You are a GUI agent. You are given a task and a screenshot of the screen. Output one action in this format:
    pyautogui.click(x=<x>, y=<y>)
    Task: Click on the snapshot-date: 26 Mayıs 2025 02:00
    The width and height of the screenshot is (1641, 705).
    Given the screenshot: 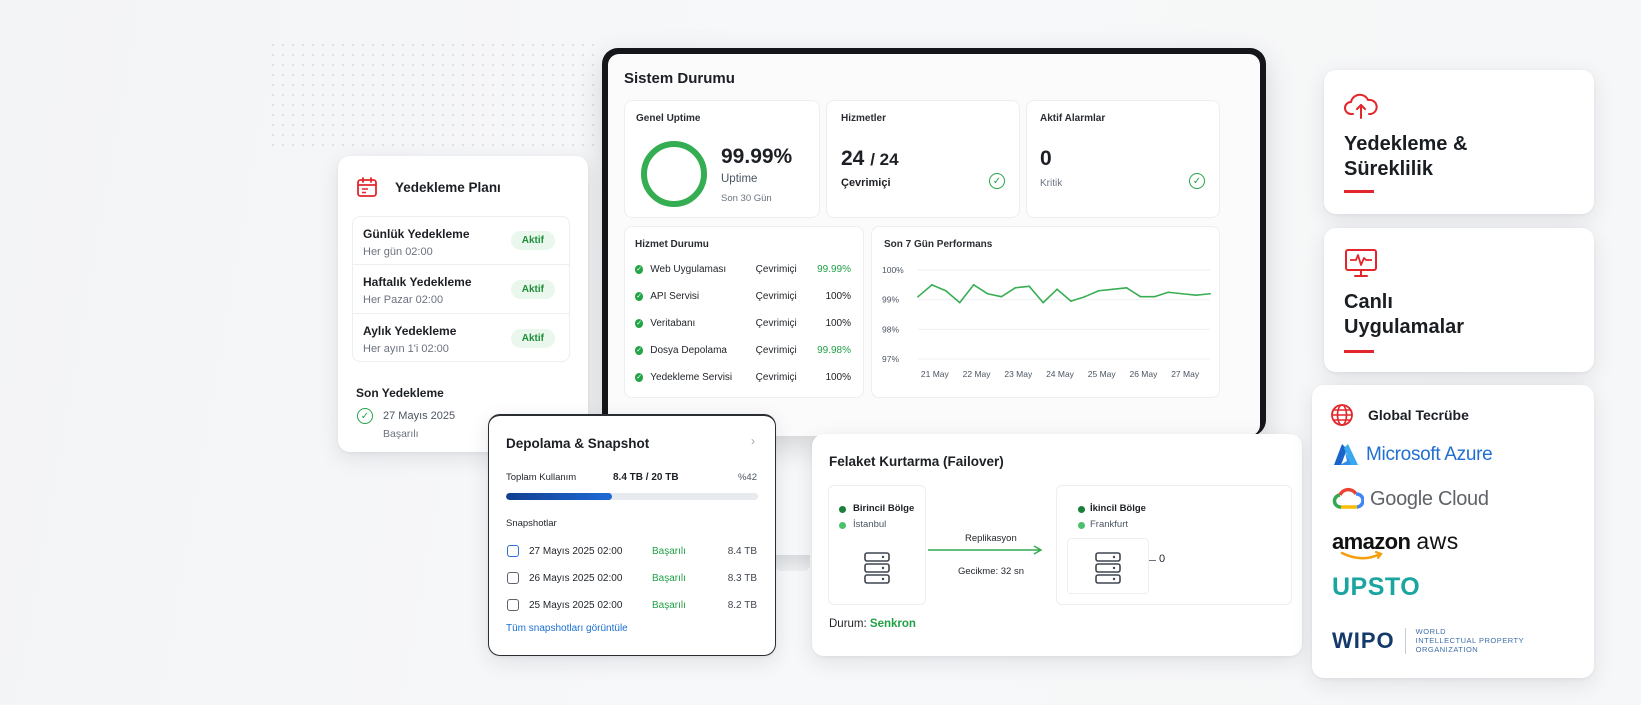 What is the action you would take?
    pyautogui.click(x=576, y=578)
    